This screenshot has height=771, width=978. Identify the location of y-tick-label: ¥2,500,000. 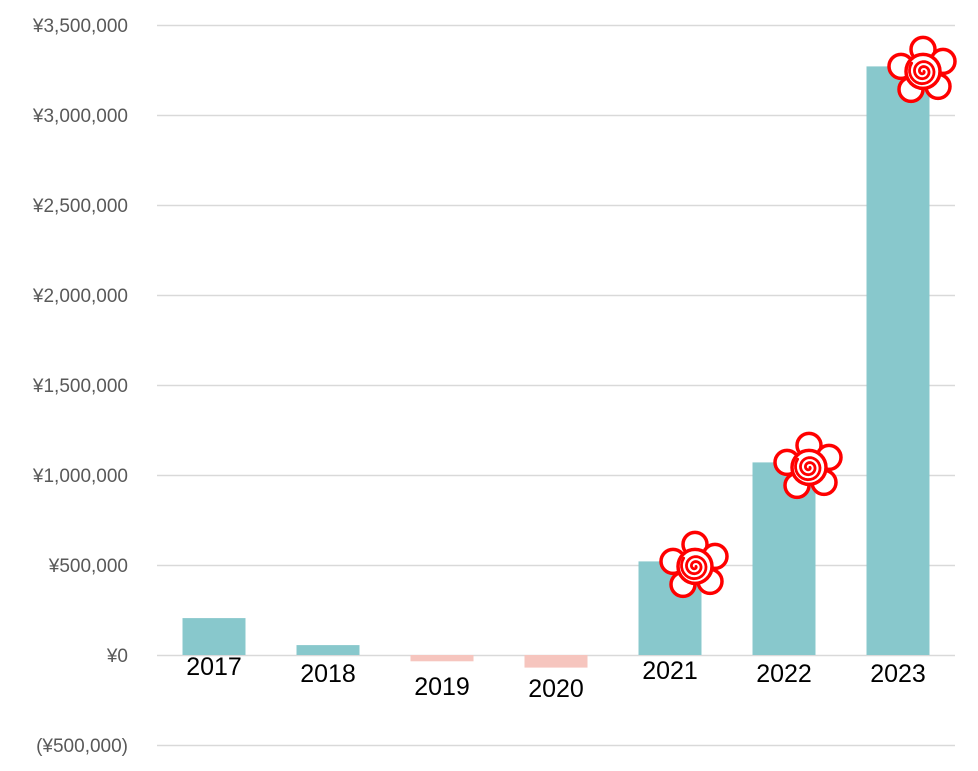
(80, 206).